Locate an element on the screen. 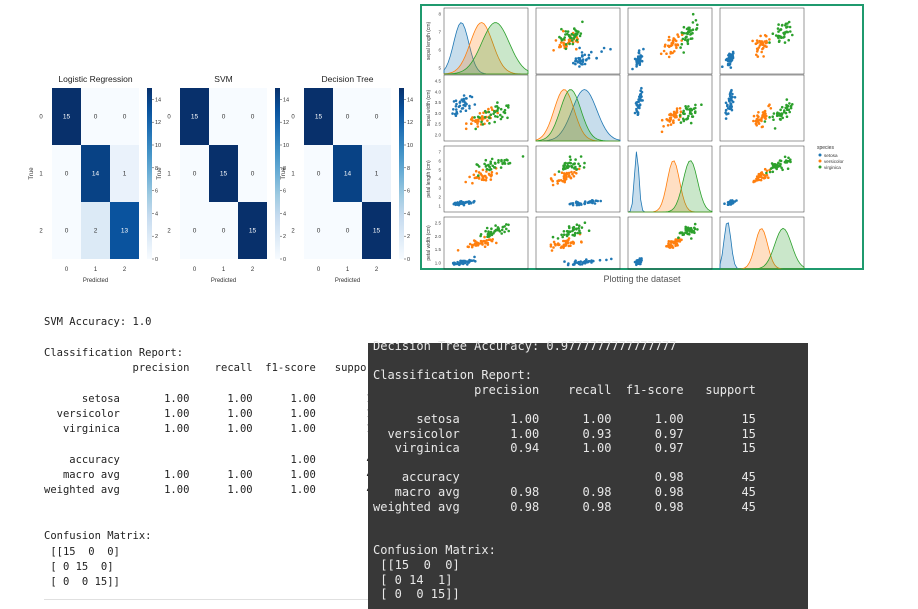 The width and height of the screenshot is (918, 609). colorbar-tick-label: 10 is located at coordinates (286, 146).